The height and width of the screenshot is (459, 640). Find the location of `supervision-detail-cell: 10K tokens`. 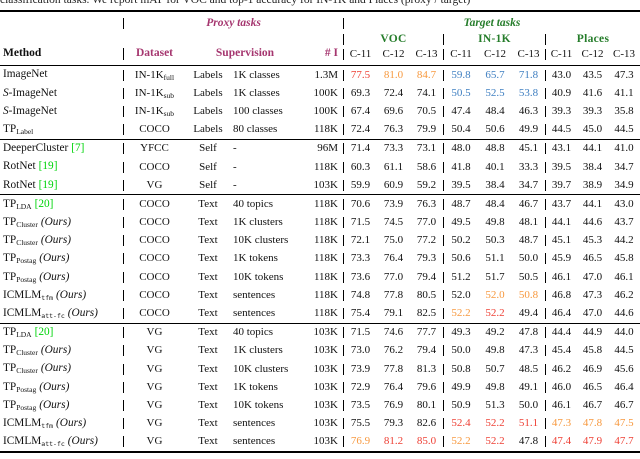

supervision-detail-cell: 10K tokens is located at coordinates (258, 276).